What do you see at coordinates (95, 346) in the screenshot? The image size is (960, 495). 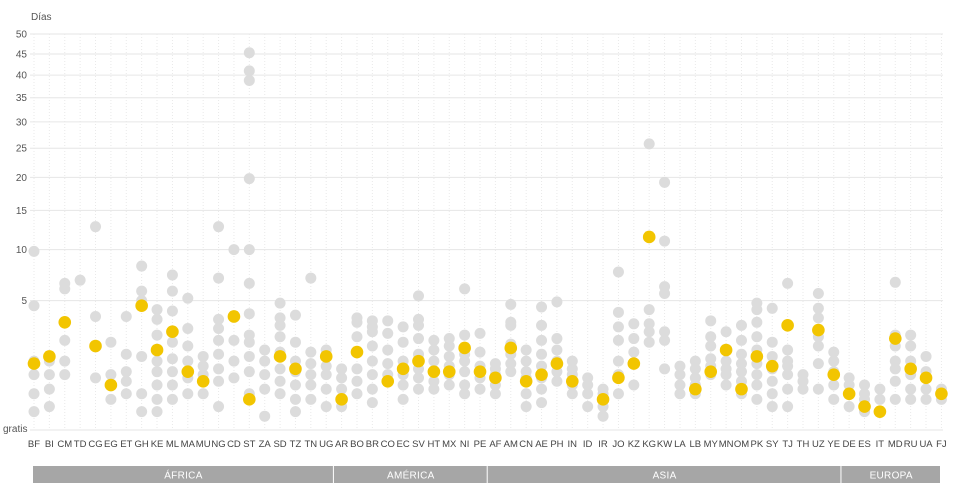 I see `dot-highlight-cg` at bounding box center [95, 346].